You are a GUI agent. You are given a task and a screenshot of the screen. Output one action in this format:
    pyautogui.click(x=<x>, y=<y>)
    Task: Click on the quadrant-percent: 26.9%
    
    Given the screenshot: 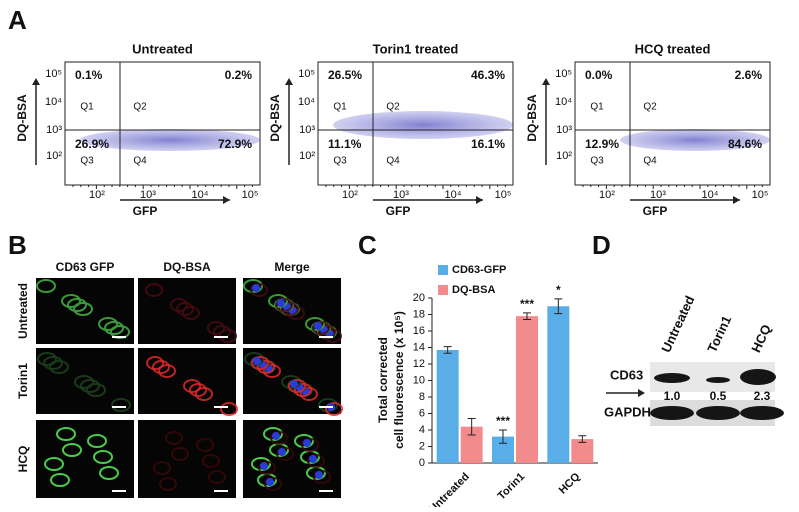 What is the action you would take?
    pyautogui.click(x=92, y=144)
    